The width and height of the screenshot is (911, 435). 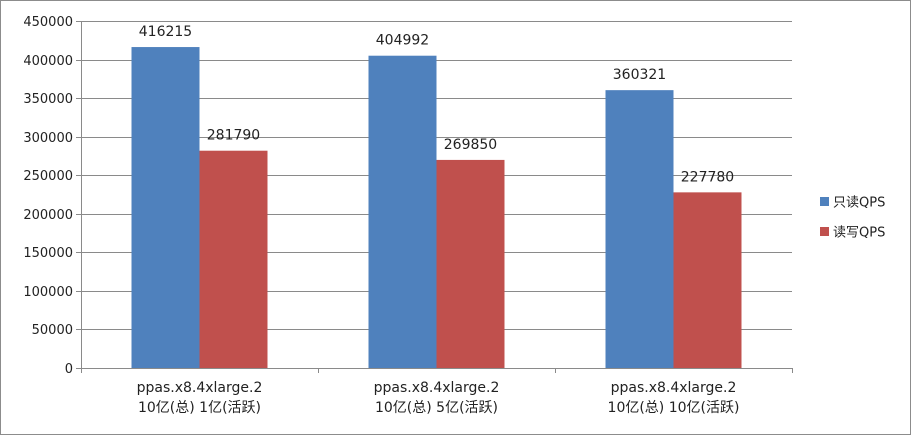 What do you see at coordinates (859, 233) in the screenshot?
I see `legend-label: 读写QPS` at bounding box center [859, 233].